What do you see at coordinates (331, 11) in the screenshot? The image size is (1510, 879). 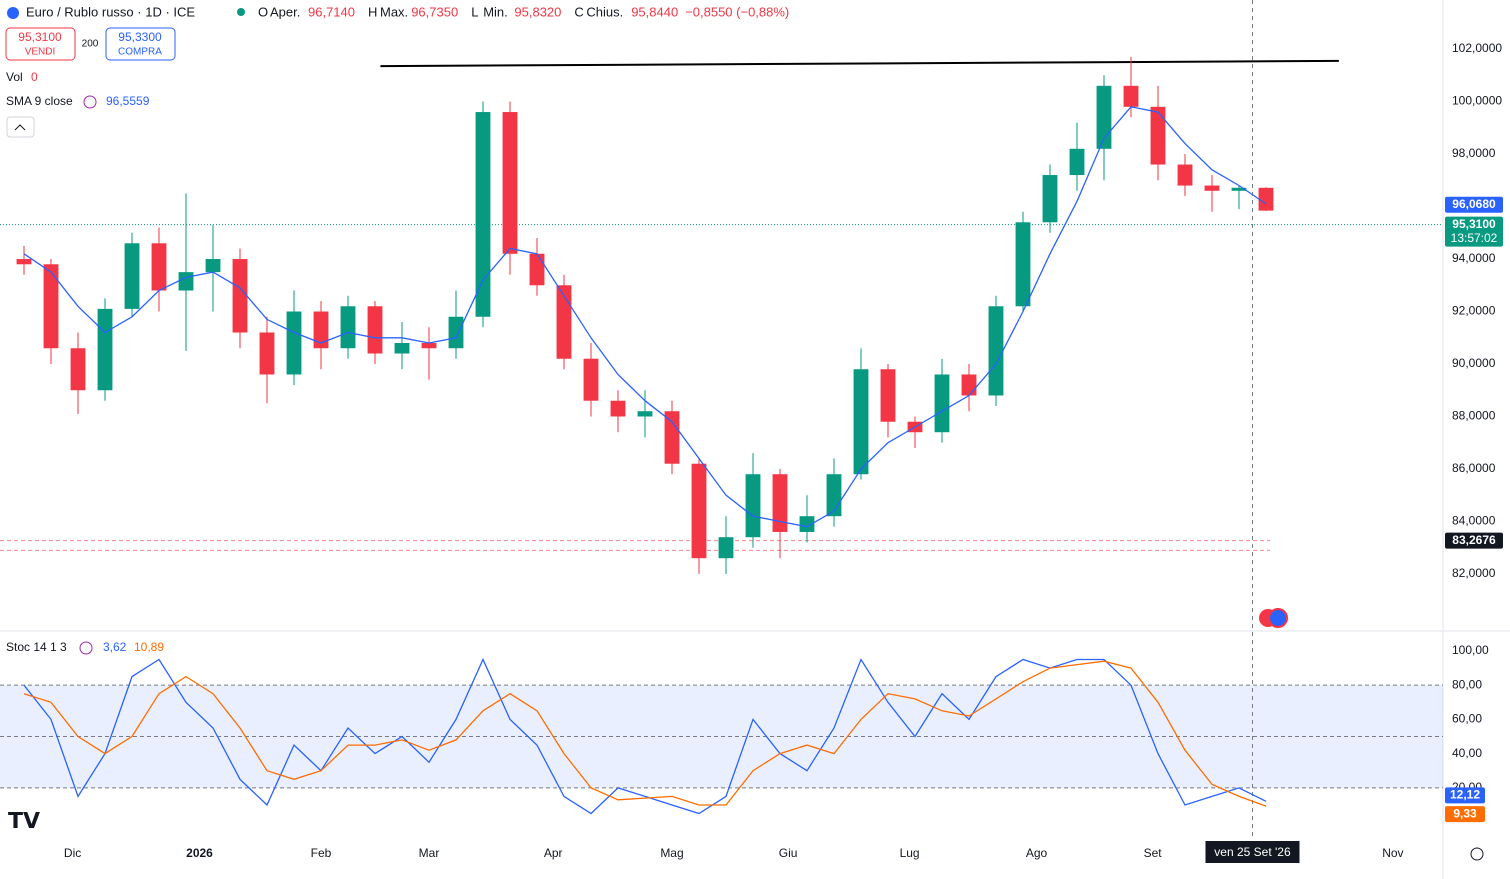 I see `ohlc-value: 96,7140` at bounding box center [331, 11].